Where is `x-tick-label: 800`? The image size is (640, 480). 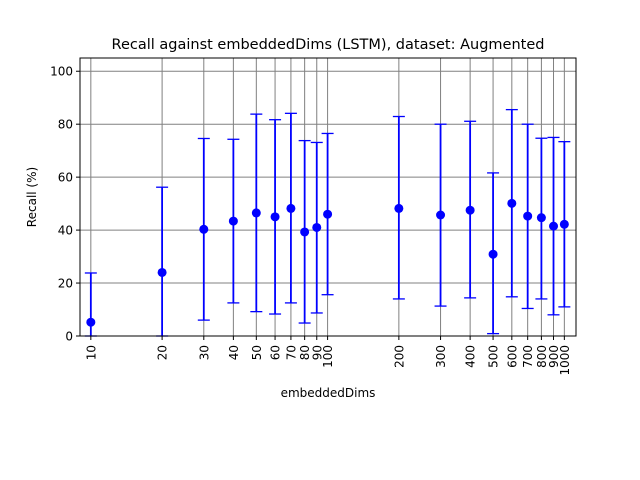 x-tick-label: 800 is located at coordinates (542, 356).